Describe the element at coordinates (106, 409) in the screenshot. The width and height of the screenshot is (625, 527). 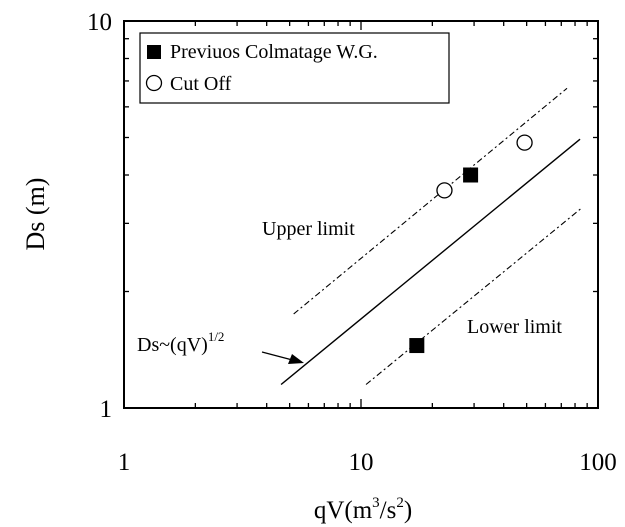
I see `y-tick-label: 1` at that location.